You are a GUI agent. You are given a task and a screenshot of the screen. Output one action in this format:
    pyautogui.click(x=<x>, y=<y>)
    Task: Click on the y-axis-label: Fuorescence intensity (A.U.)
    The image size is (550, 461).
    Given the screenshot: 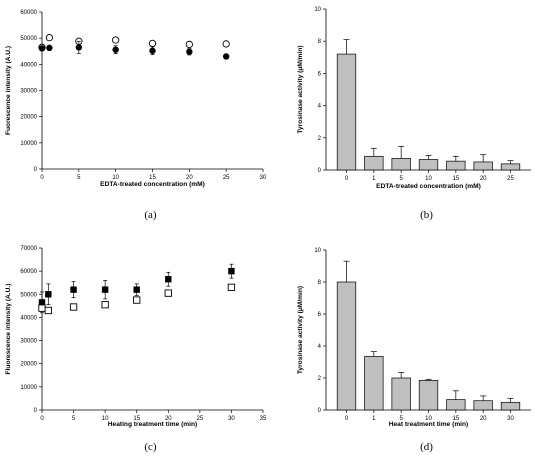 What is the action you would take?
    pyautogui.click(x=8, y=90)
    